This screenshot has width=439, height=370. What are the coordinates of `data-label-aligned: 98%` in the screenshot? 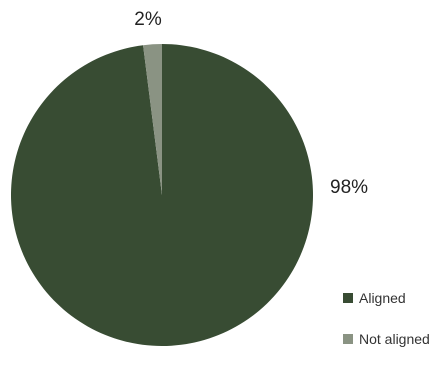 It's located at (349, 187).